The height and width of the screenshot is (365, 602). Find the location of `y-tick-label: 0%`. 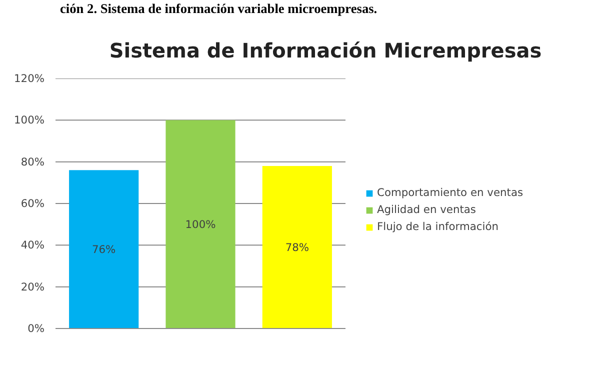

y-tick-label: 0% is located at coordinates (36, 328).